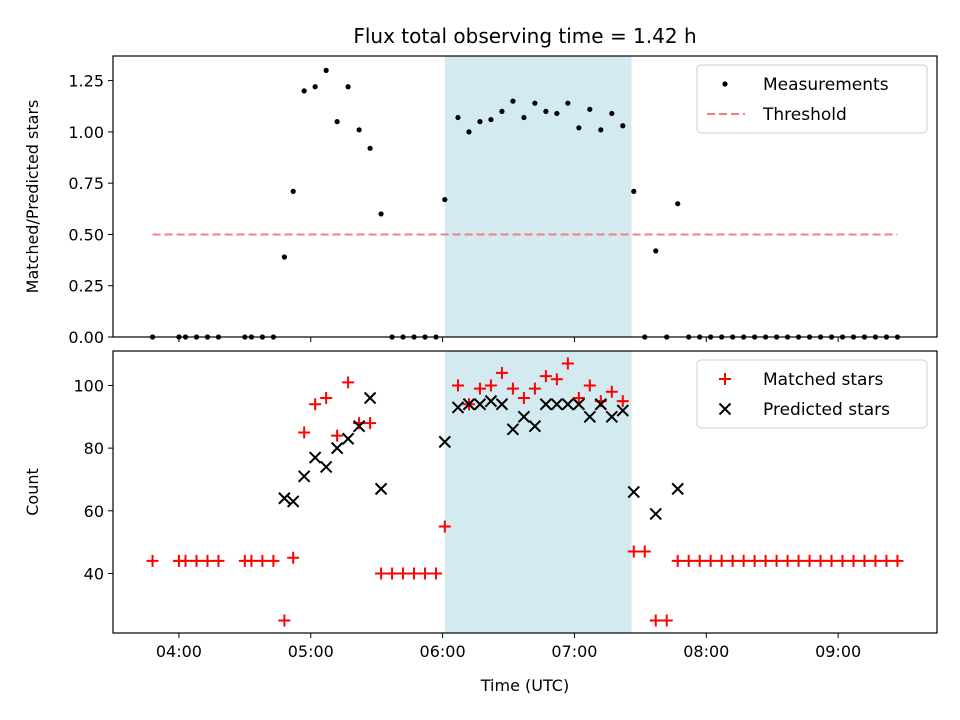 This screenshot has width=960, height=720. Describe the element at coordinates (86, 81) in the screenshot. I see `y-tick-label: 1.25` at that location.